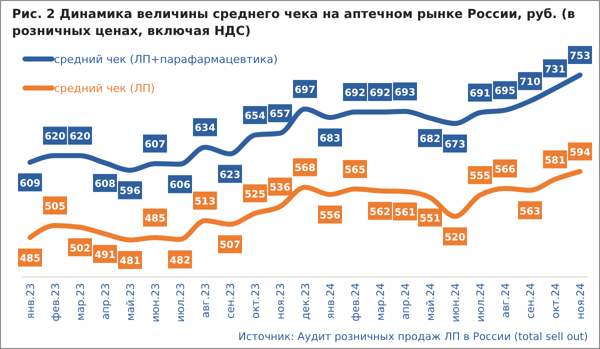 The image size is (600, 349). I want to click on data-label: 634, so click(205, 128).